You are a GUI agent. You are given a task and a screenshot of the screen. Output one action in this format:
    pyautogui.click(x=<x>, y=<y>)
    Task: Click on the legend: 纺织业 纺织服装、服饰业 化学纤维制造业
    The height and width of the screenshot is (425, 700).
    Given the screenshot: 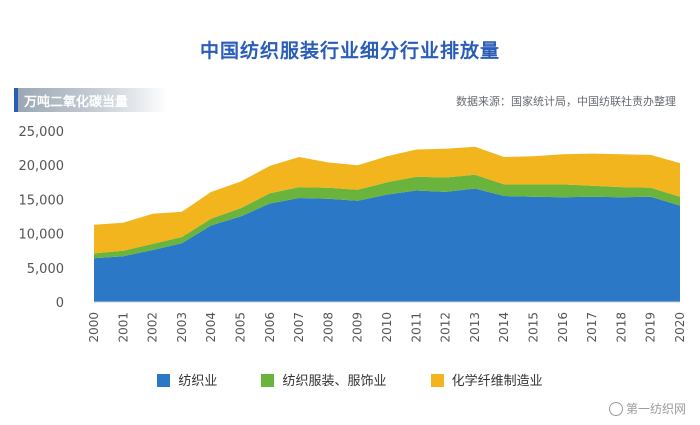 What is the action you would take?
    pyautogui.click(x=350, y=379)
    